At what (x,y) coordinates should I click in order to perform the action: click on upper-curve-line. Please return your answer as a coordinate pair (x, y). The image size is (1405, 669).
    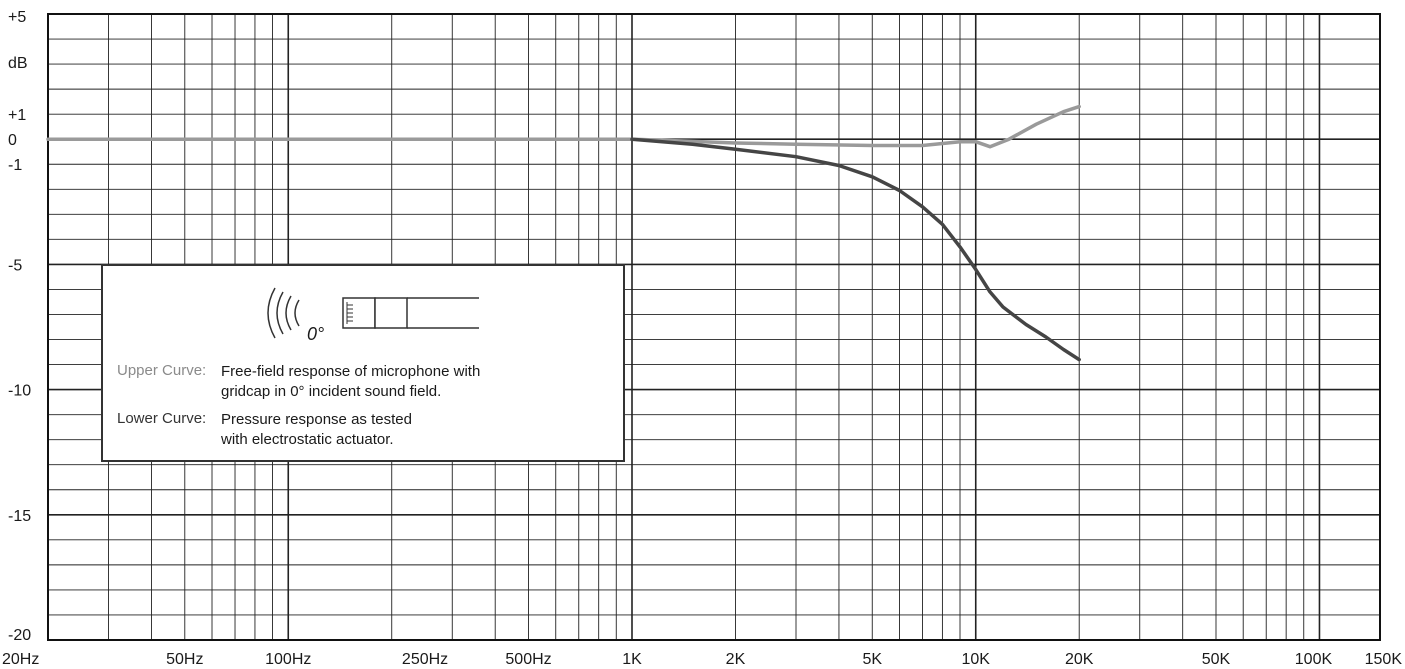
    Looking at the image, I should click on (563, 127).